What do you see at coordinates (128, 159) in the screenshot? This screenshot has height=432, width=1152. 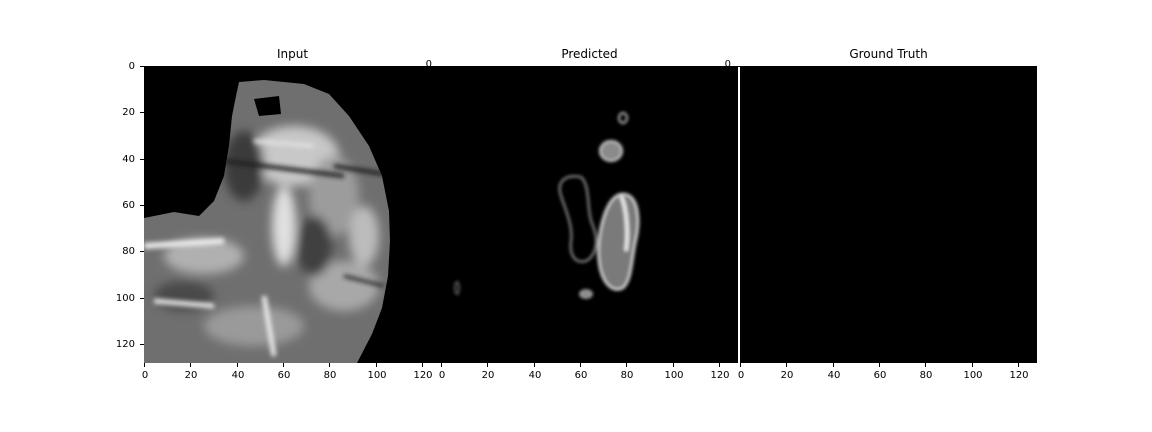 I see `y-tick-label: 40` at bounding box center [128, 159].